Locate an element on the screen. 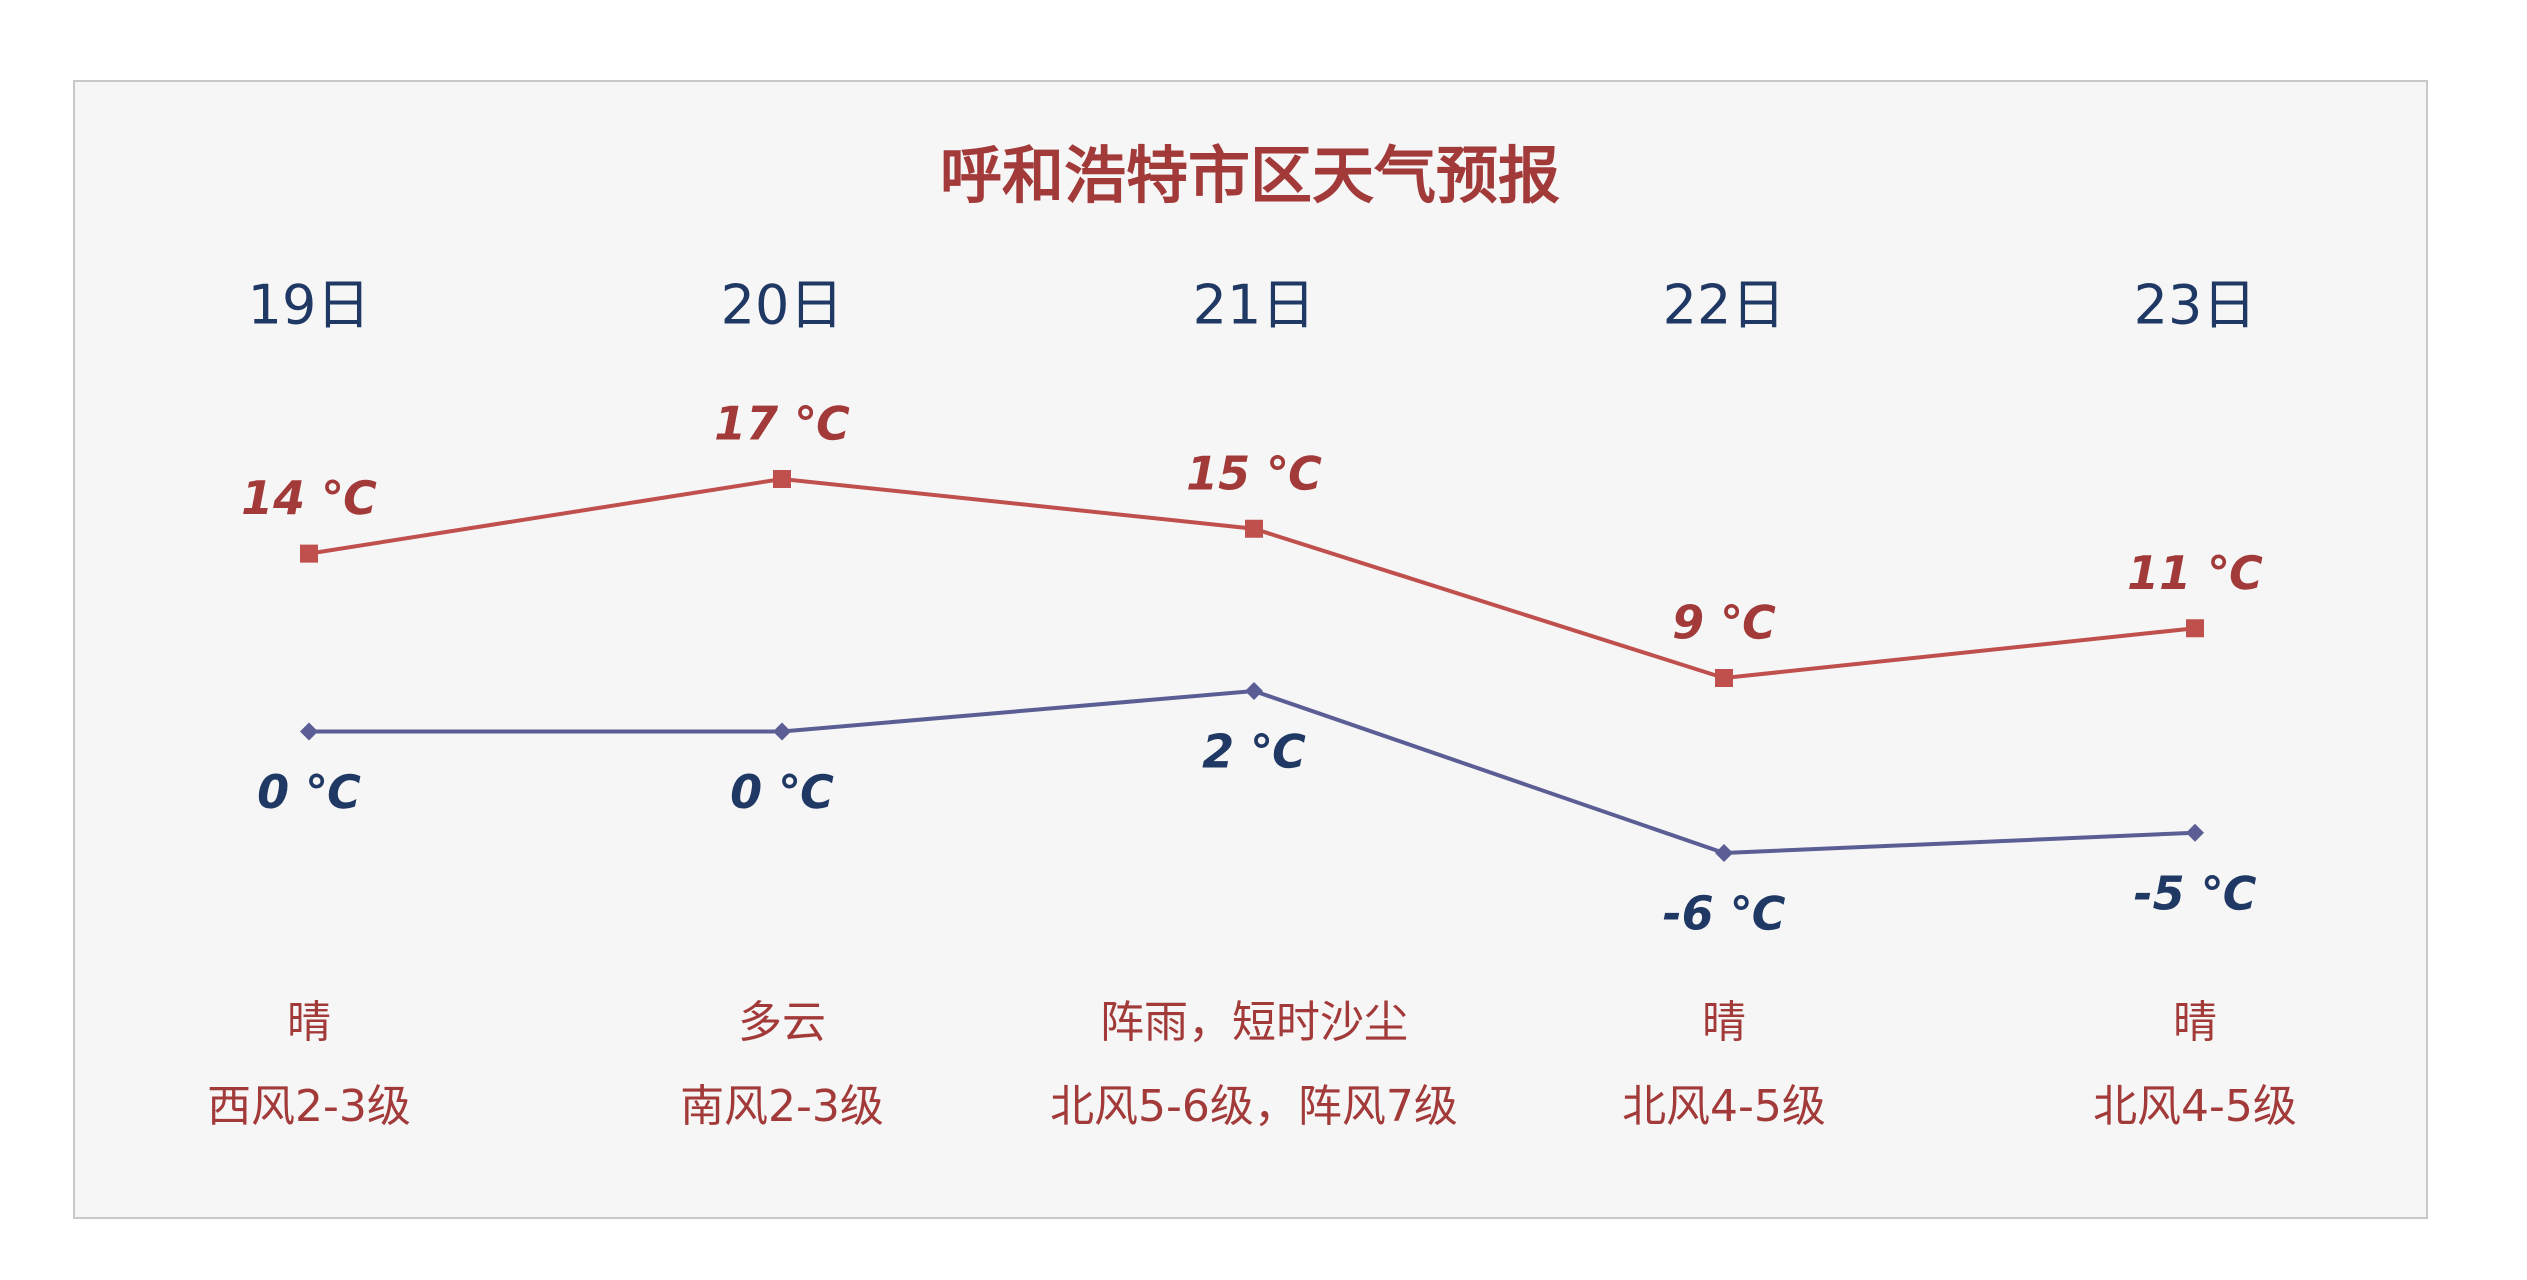 This screenshot has height=1280, width=2527. day-label: 22日 is located at coordinates (1724, 305).